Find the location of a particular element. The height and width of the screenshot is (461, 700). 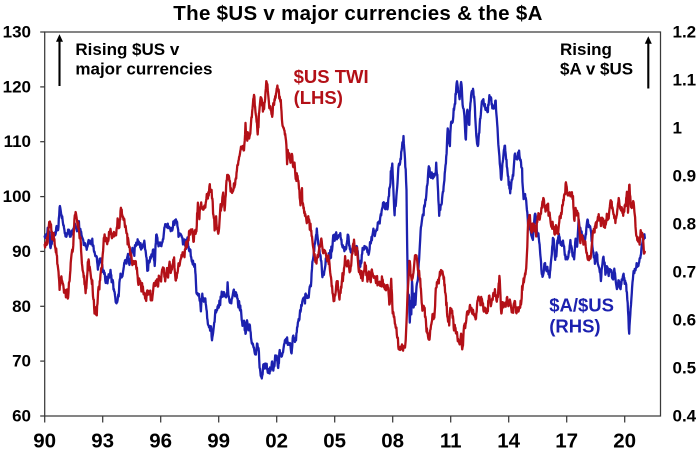

svg-text: 05 is located at coordinates (334, 441).